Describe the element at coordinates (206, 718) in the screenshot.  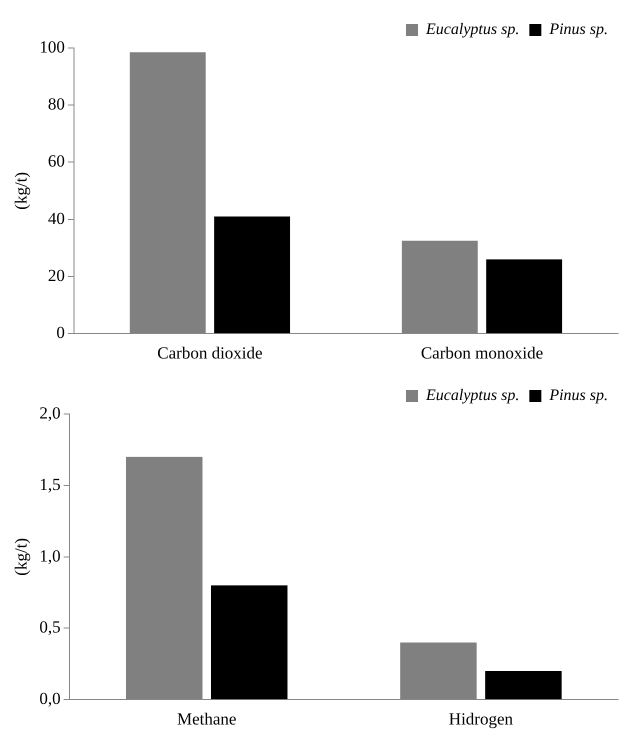
I see `x-tick-label: Methane` at that location.